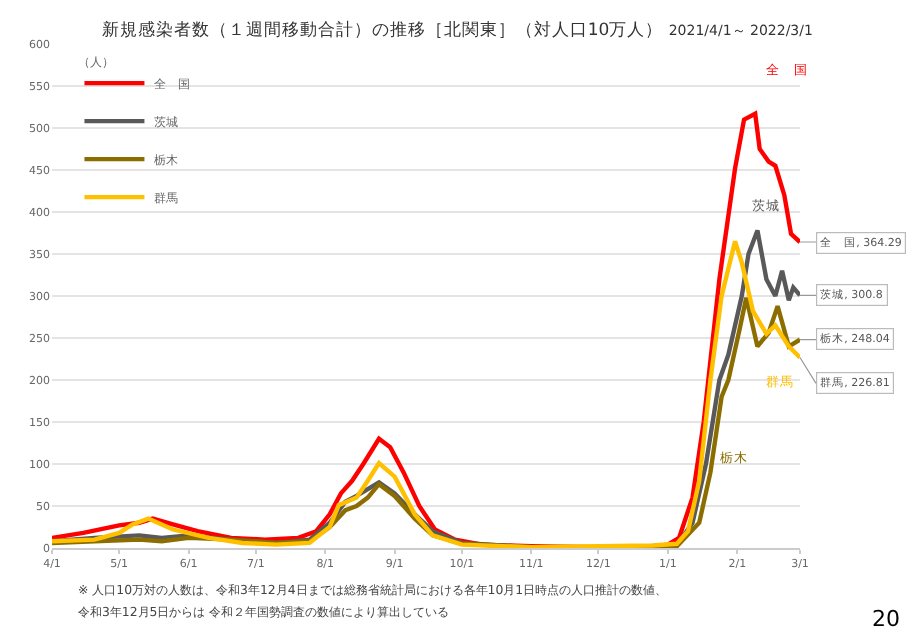  What do you see at coordinates (886, 619) in the screenshot?
I see `text: 20` at bounding box center [886, 619].